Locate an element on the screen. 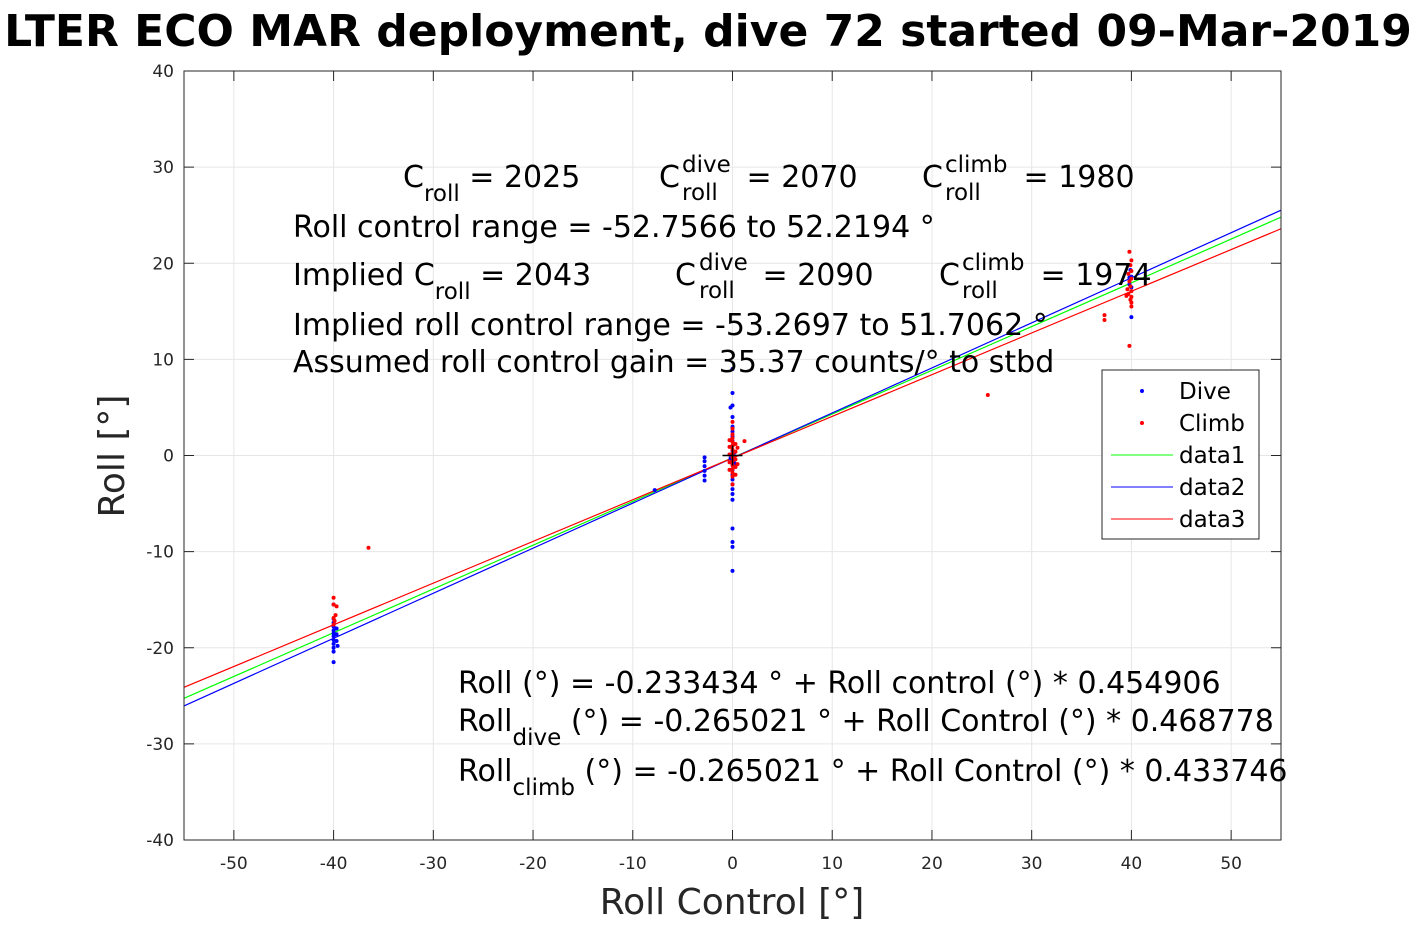  x-tick-label: 30 is located at coordinates (1032, 864).